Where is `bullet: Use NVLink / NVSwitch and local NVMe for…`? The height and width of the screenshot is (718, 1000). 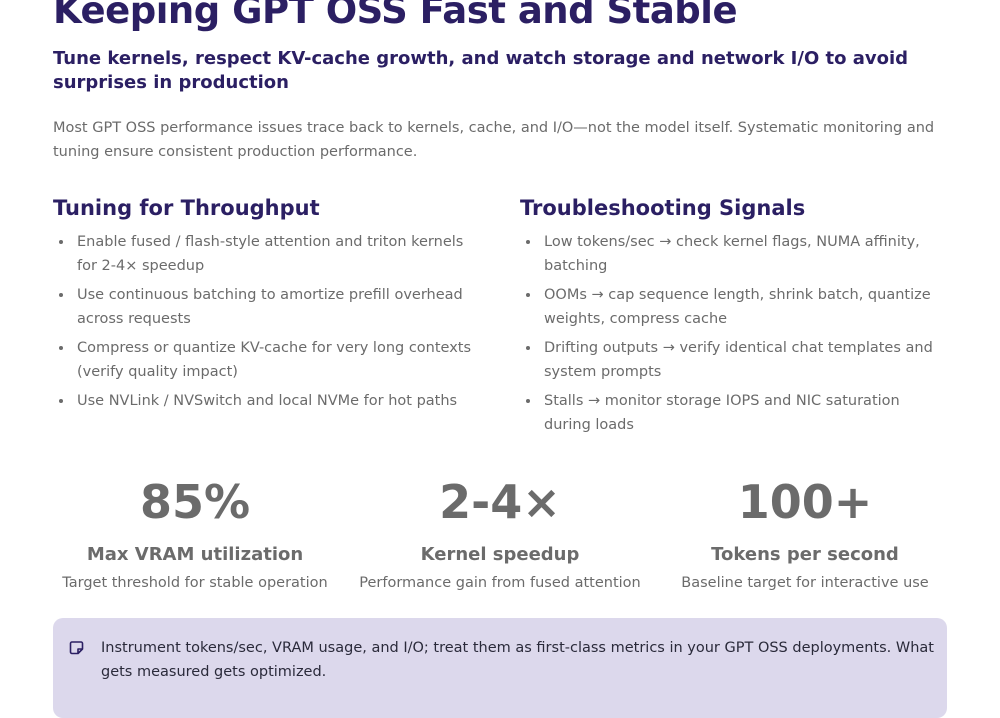
bullet: Use NVLink / NVSwitch and local NVMe for… is located at coordinates (268, 401).